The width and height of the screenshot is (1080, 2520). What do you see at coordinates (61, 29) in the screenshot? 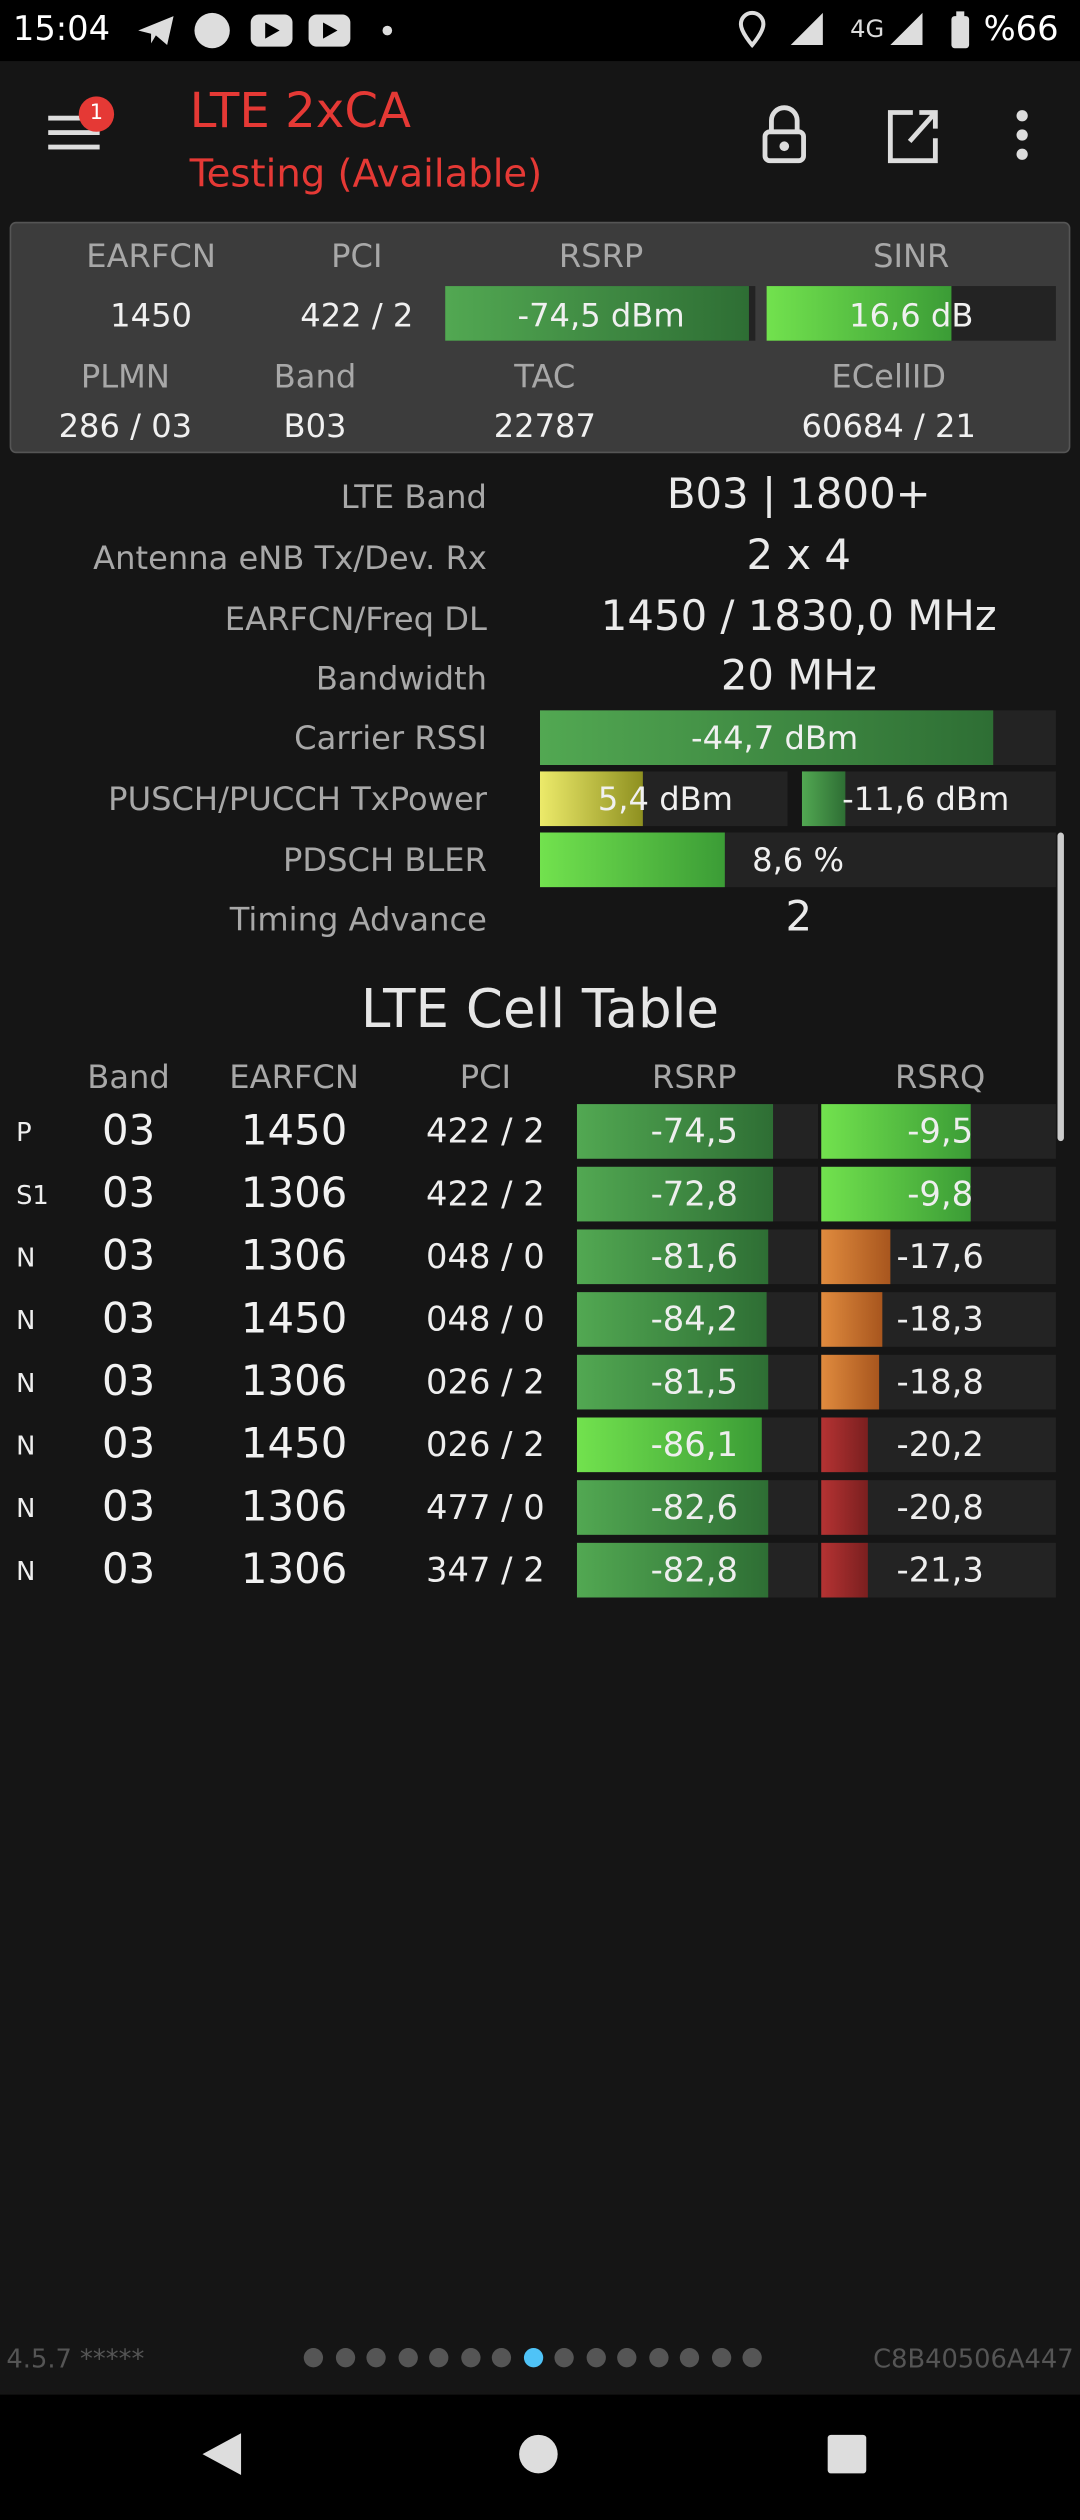
I see `status-time: 15:04` at bounding box center [61, 29].